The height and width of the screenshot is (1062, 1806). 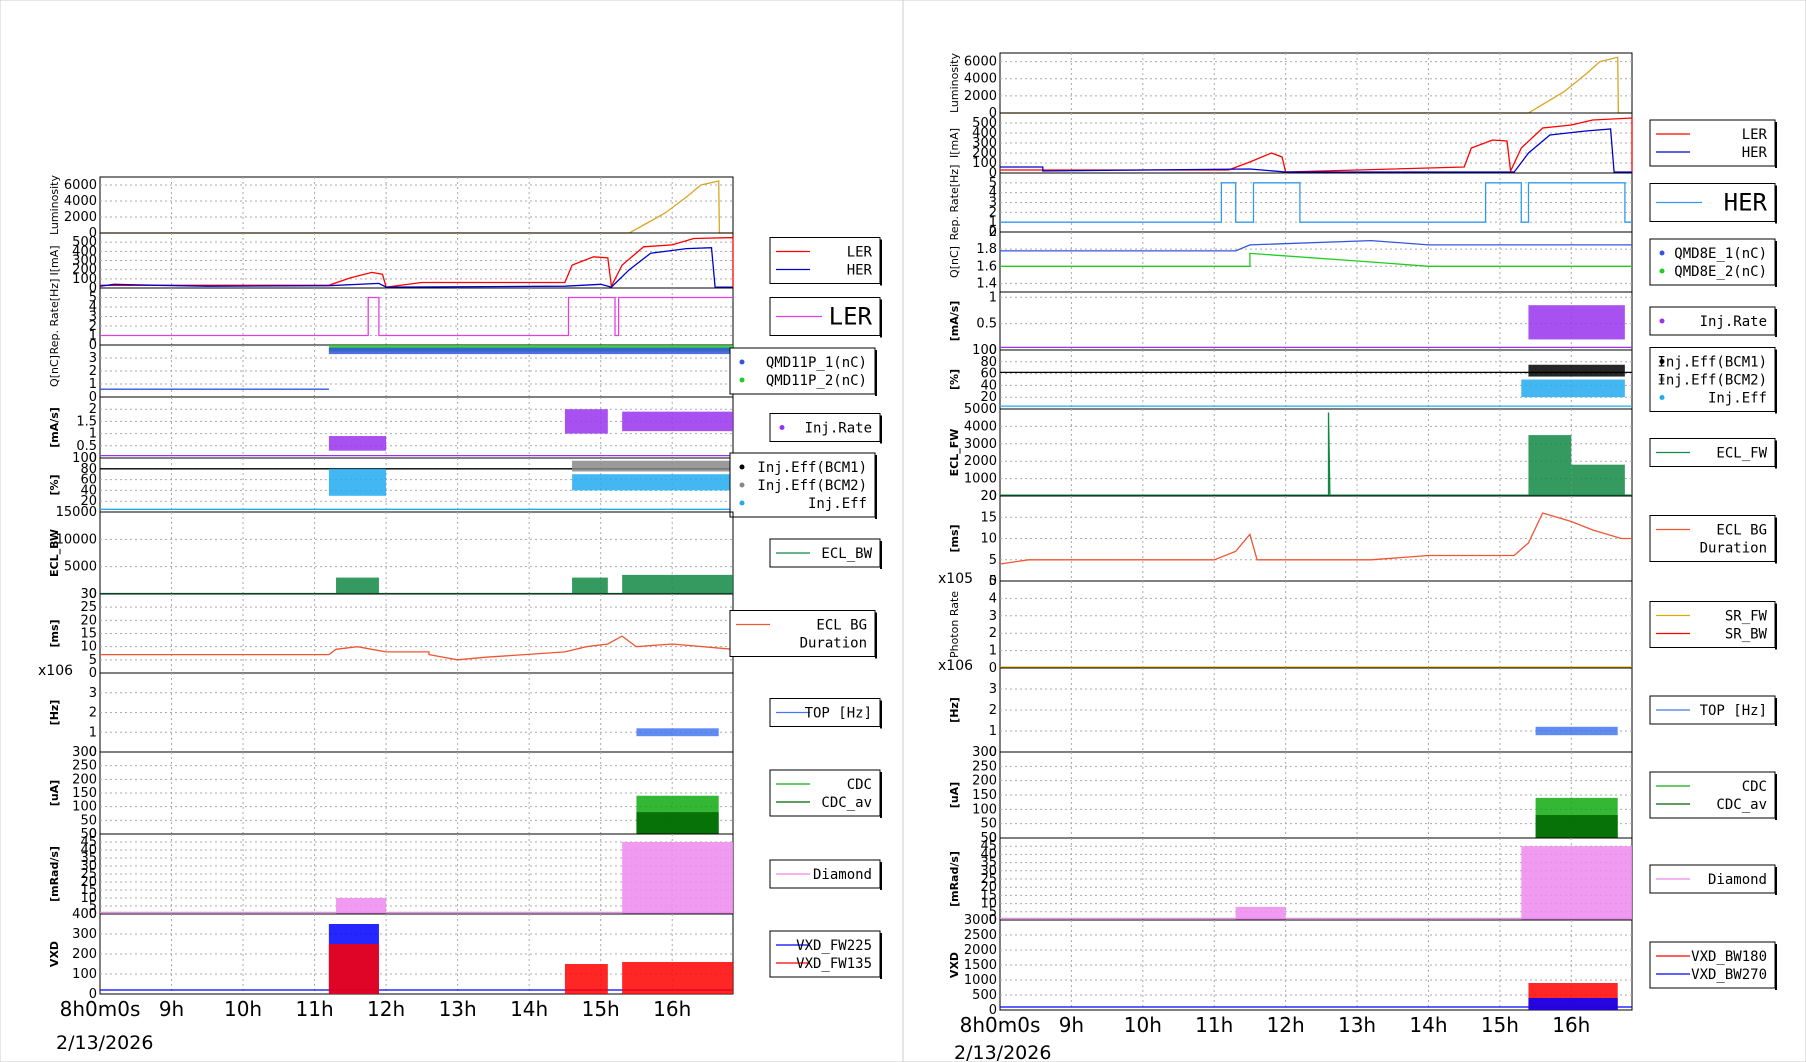 I want to click on series-rep_ler-line, so click(x=416, y=316).